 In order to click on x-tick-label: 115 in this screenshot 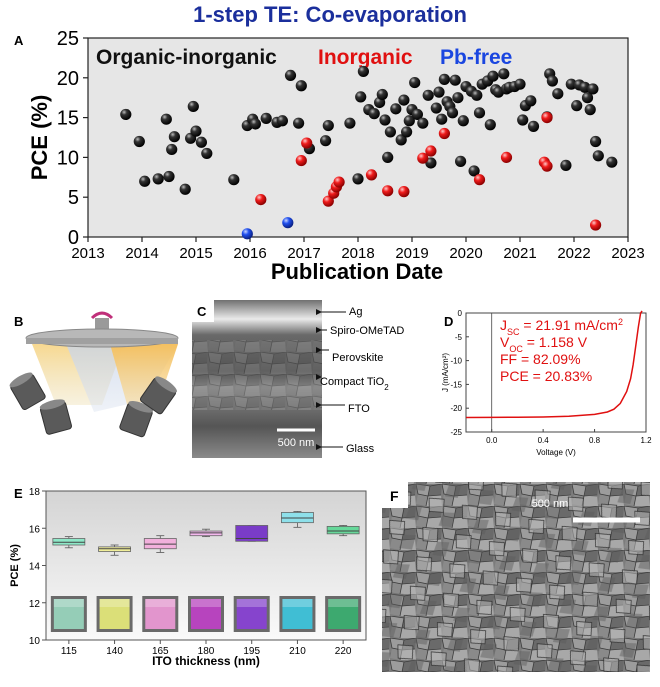, I will do `click(69, 651)`.